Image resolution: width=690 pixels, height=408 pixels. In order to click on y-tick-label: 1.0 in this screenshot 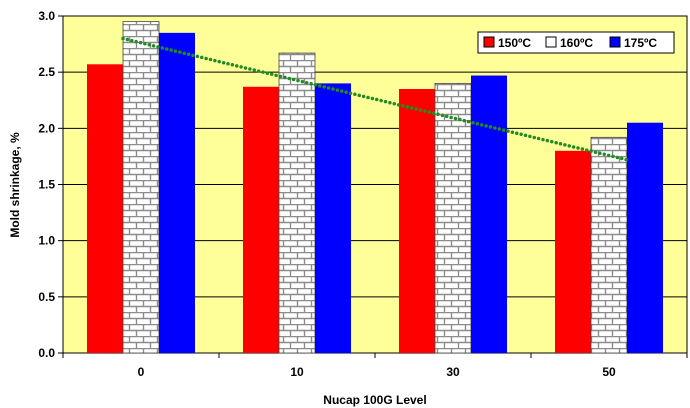, I will do `click(46, 241)`.